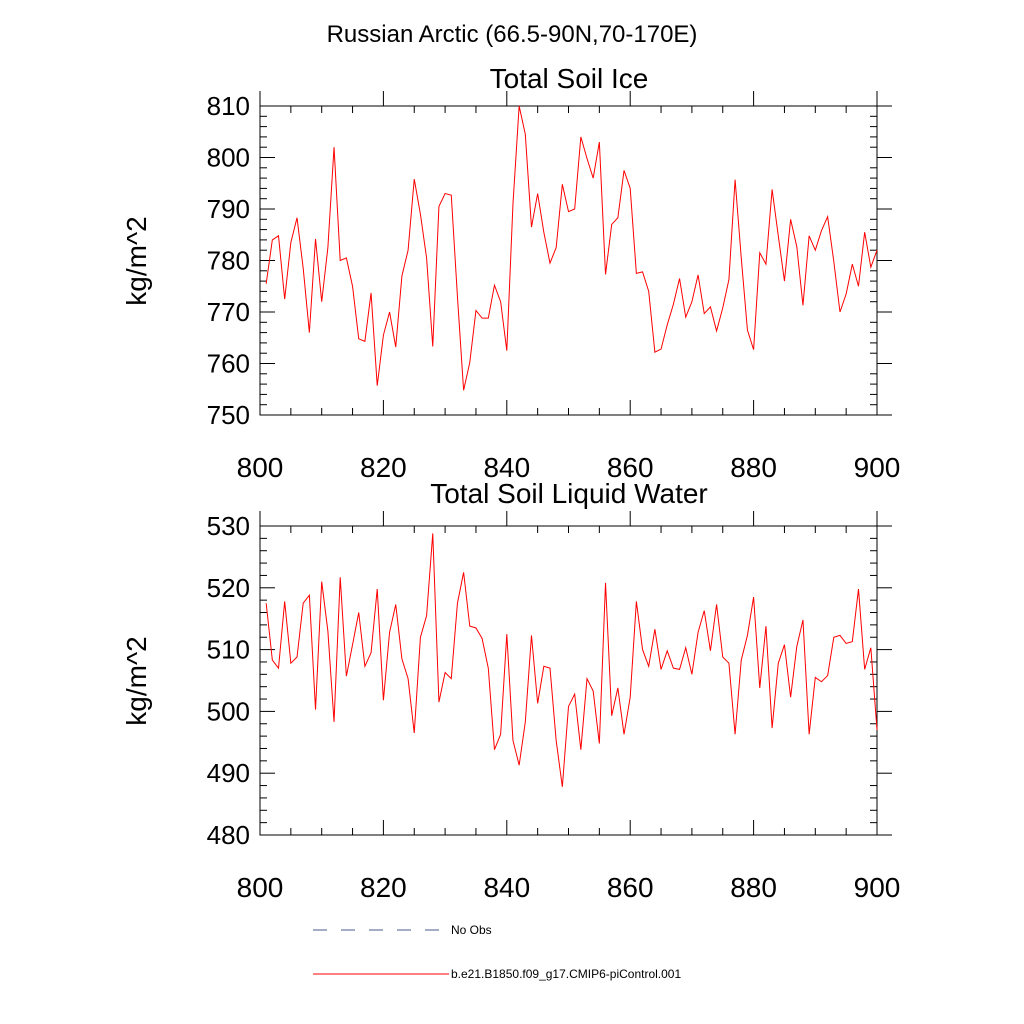 The height and width of the screenshot is (1024, 1024). I want to click on y-tick-label: 790, so click(228, 209).